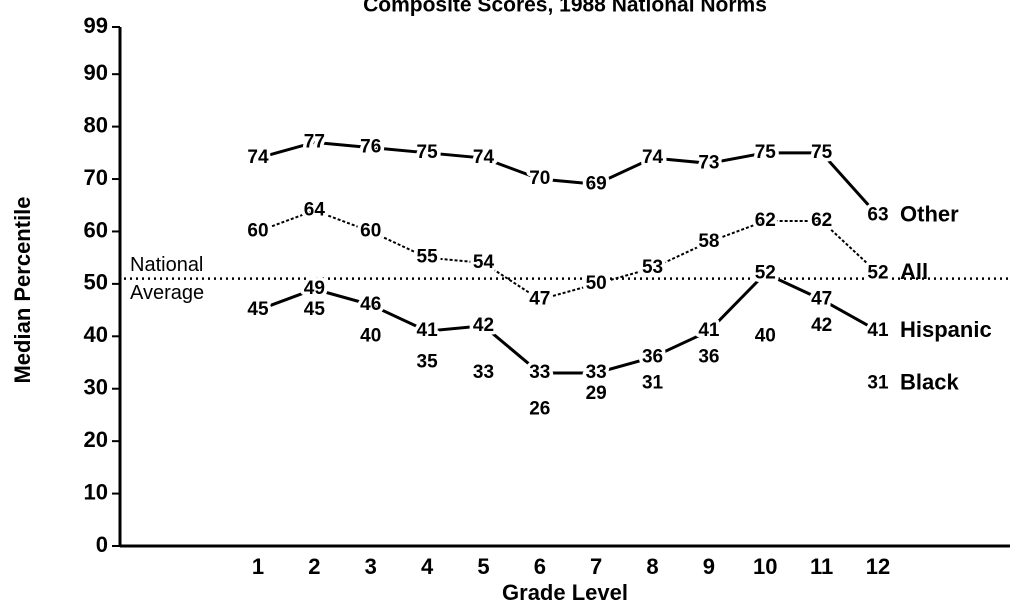 This screenshot has width=1011, height=606. What do you see at coordinates (96, 229) in the screenshot?
I see `y-tick-label: 60` at bounding box center [96, 229].